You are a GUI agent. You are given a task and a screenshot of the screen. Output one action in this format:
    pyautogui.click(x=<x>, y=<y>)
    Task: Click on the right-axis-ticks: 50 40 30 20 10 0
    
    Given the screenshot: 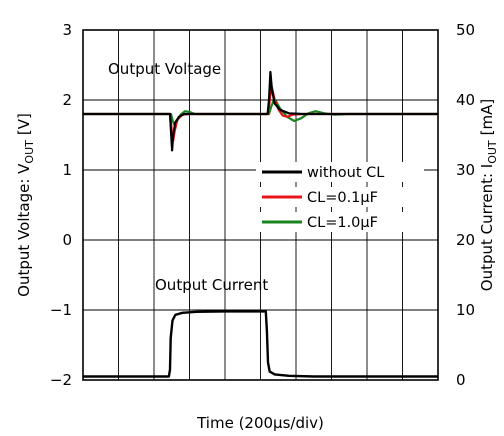 What is the action you would take?
    pyautogui.click(x=465, y=205)
    